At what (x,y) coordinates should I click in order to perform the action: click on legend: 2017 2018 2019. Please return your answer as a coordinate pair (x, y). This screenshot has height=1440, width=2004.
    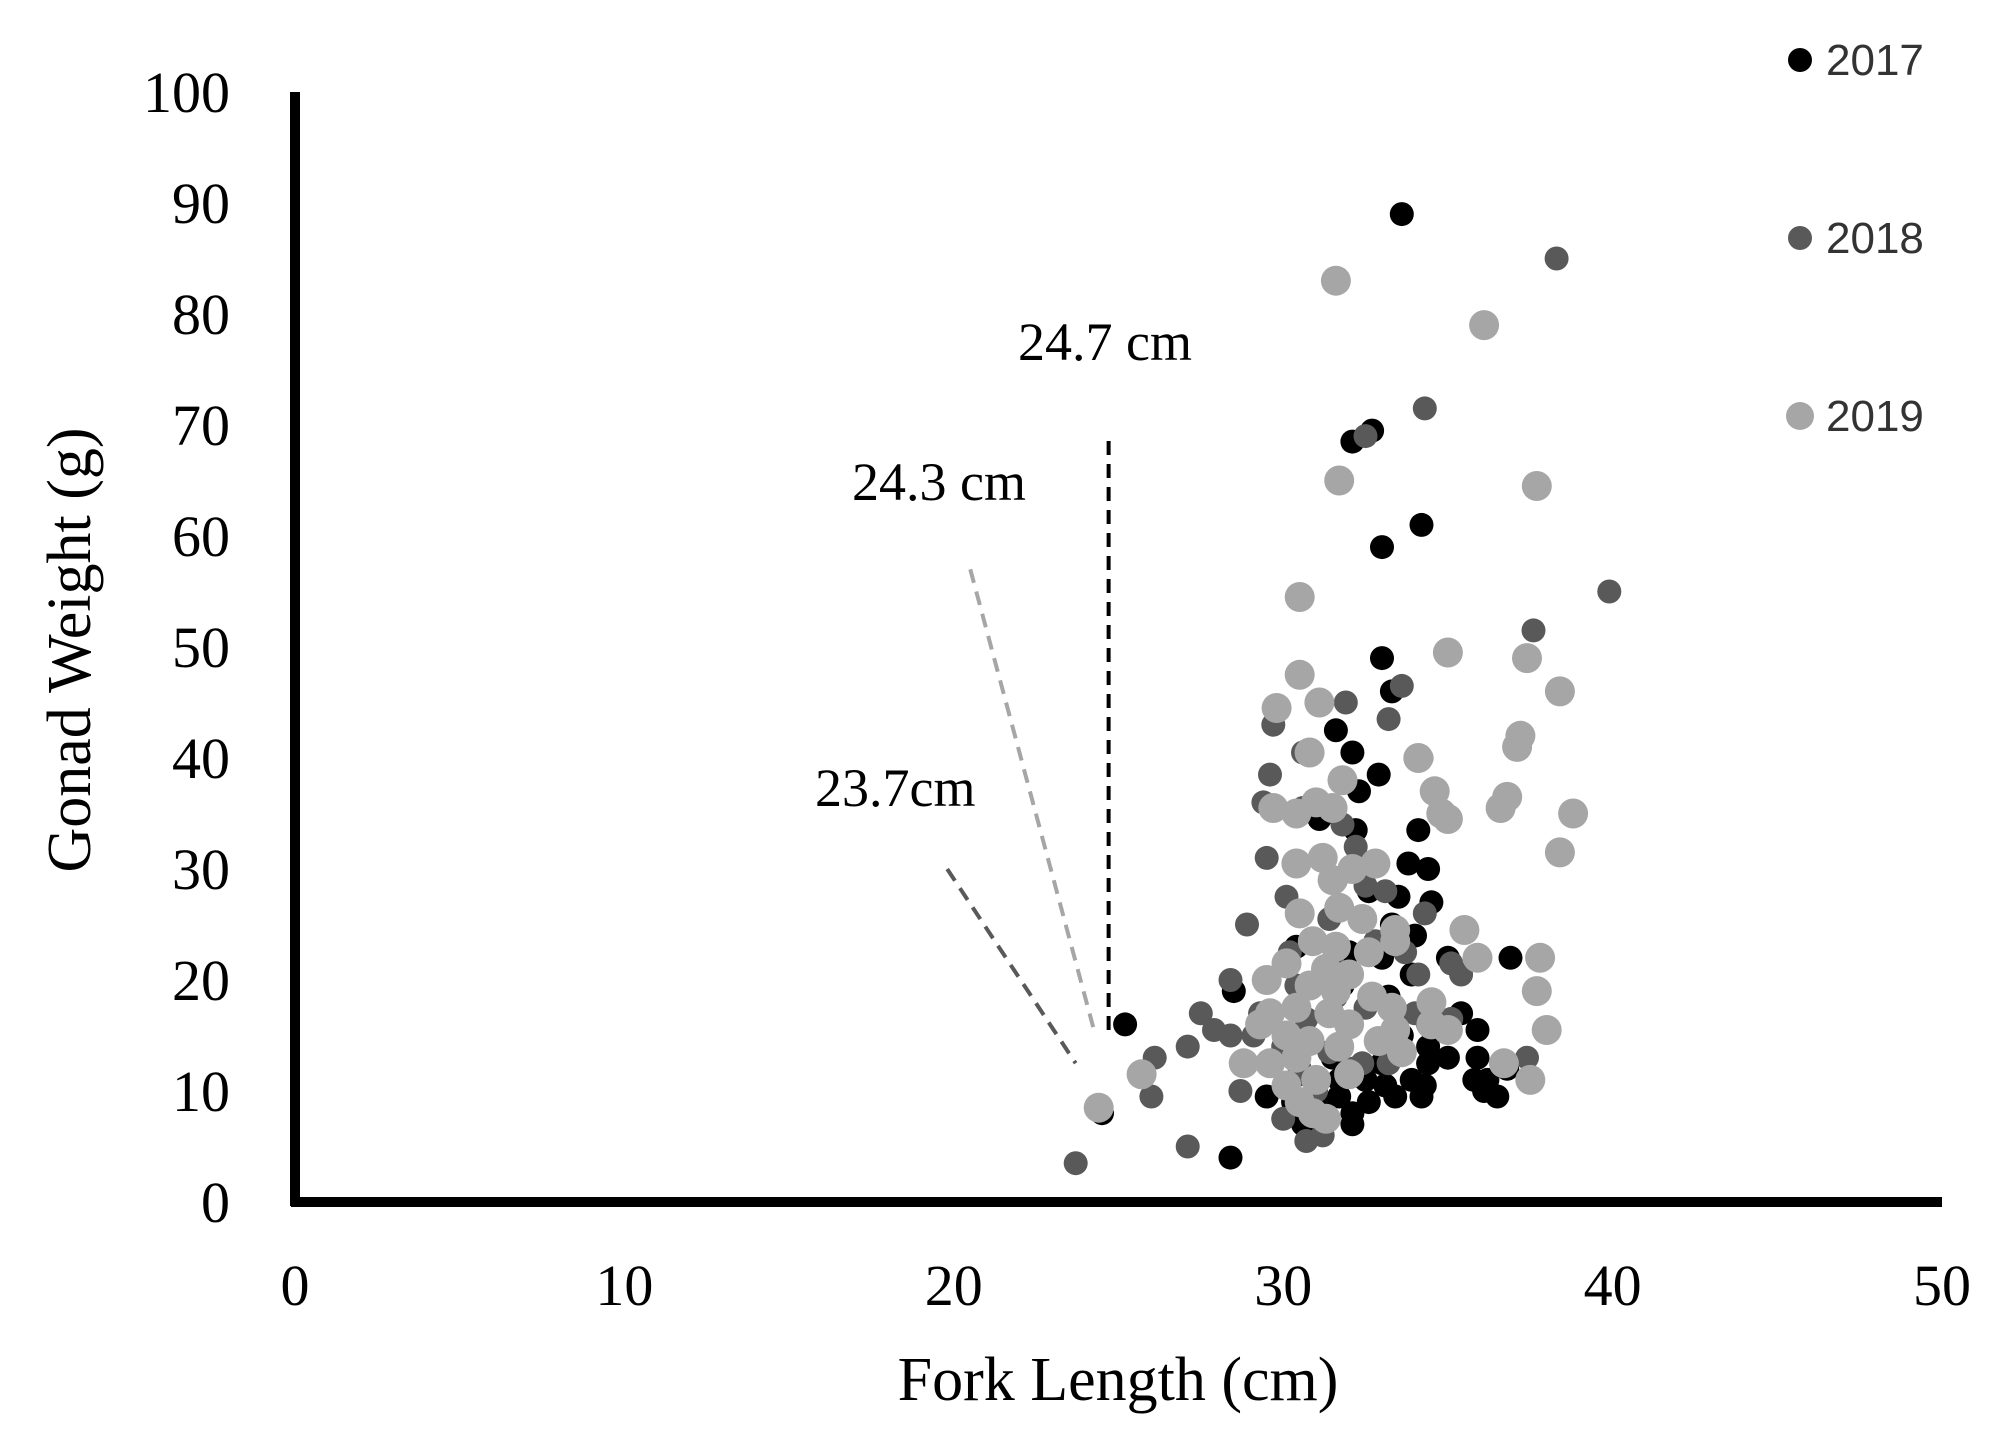
    Looking at the image, I should click on (1855, 238).